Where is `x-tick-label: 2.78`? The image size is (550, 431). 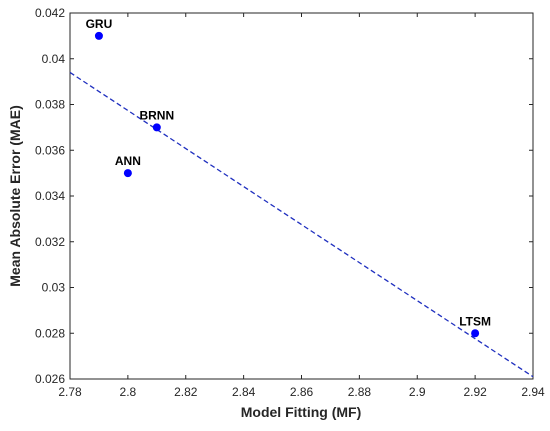
x-tick-label: 2.78 is located at coordinates (70, 392).